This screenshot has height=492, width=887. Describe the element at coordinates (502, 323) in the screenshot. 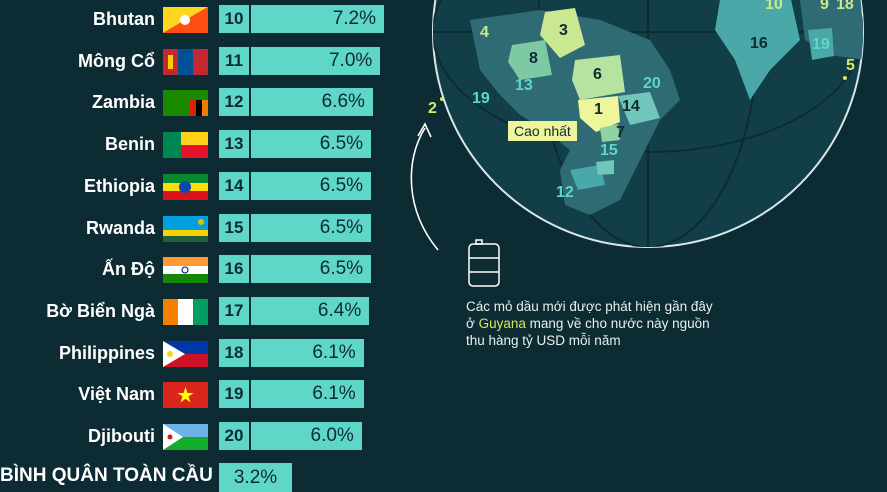

I see `guyana-highlight: Guyana` at that location.